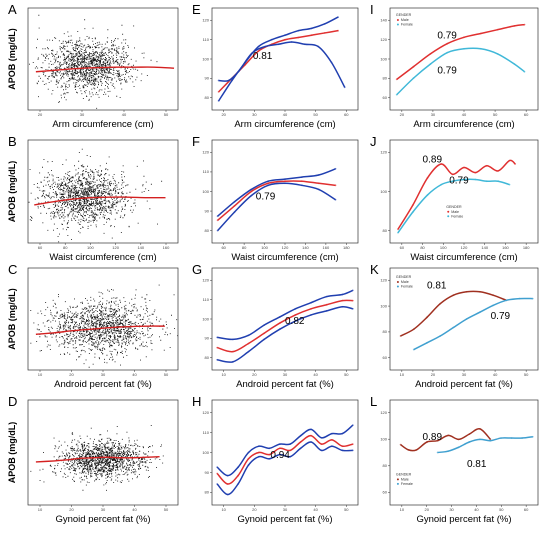 The width and height of the screenshot is (550, 533). I want to click on x-axis-label: Android percent fat (%), so click(103, 384).